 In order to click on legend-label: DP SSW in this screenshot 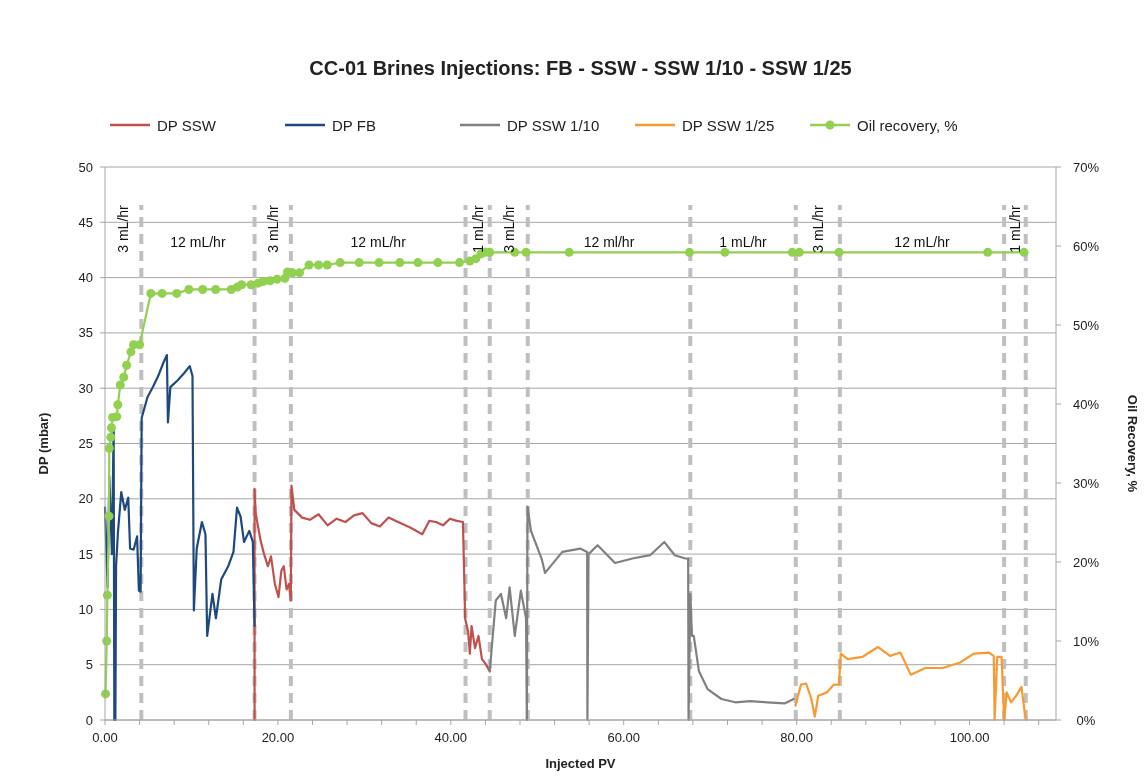, I will do `click(187, 125)`.